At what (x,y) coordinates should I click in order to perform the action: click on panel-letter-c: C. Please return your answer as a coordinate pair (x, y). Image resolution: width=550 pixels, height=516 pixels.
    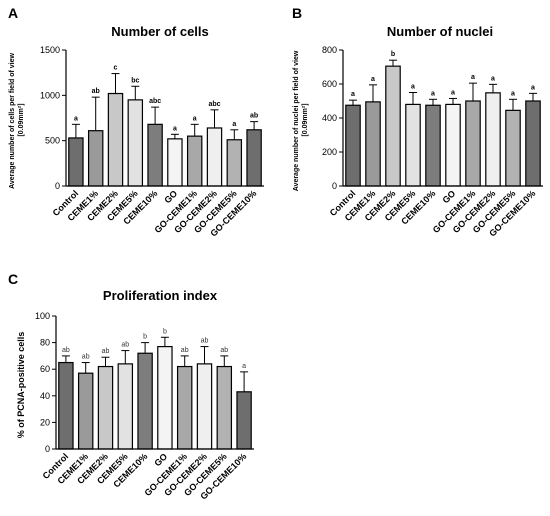
    Looking at the image, I should click on (13, 279).